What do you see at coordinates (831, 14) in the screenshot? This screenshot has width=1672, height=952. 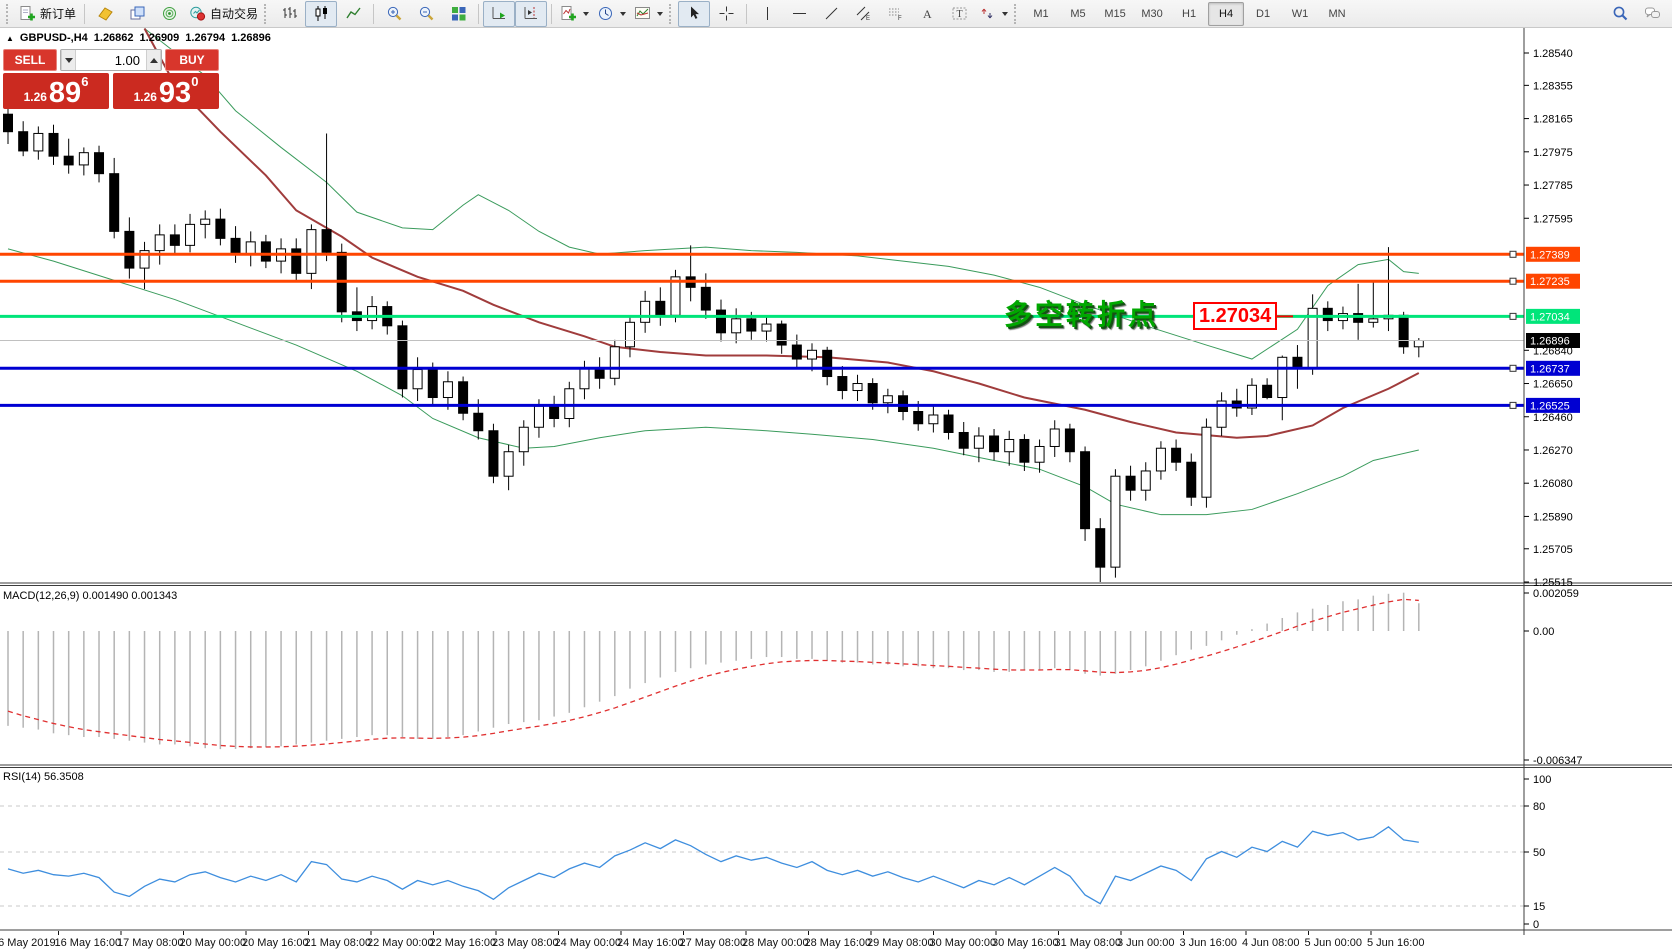 I see `trendline-button` at bounding box center [831, 14].